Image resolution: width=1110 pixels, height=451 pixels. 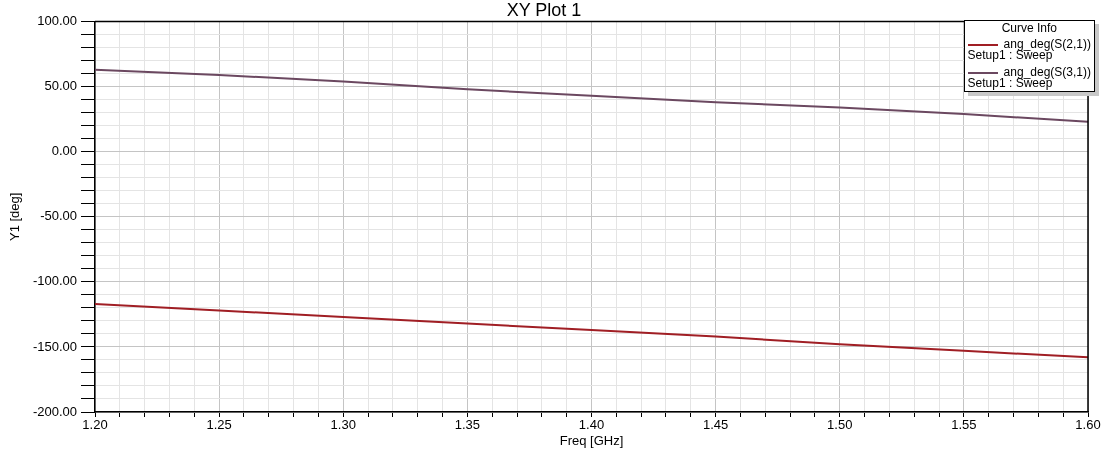 I want to click on x-tick-label: 1.55, so click(x=964, y=425).